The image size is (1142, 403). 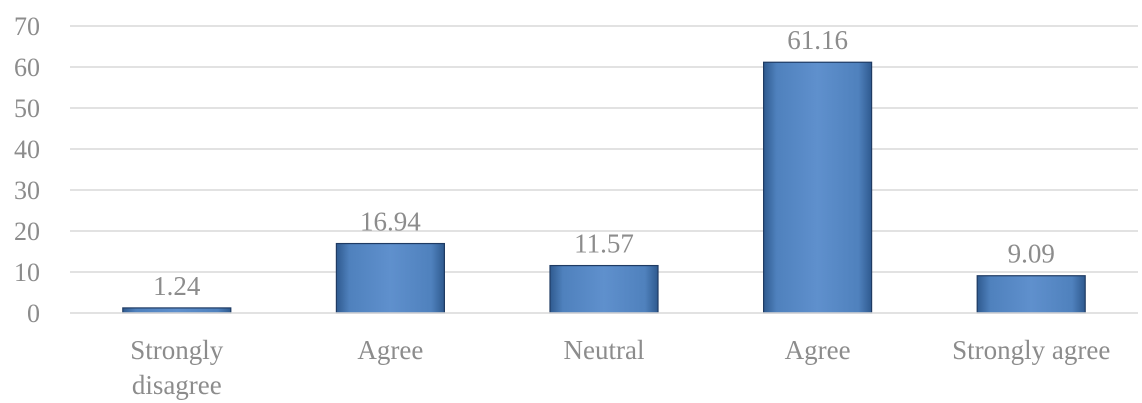 I want to click on y-tick-label: 0, so click(x=33, y=313).